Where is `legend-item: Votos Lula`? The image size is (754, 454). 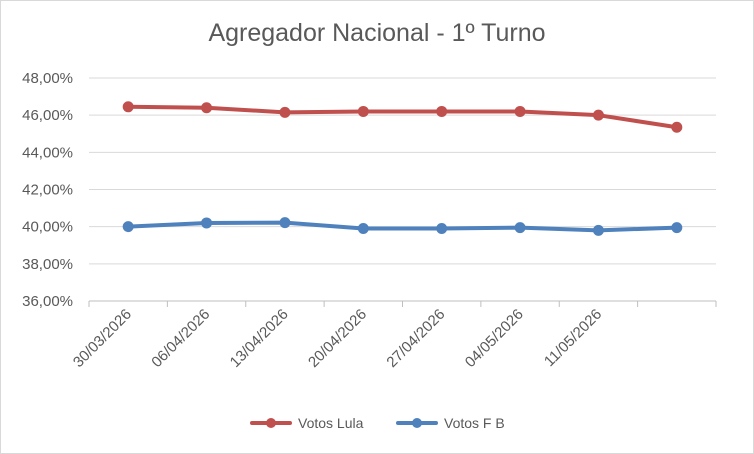
legend-item: Votos Lula is located at coordinates (307, 423).